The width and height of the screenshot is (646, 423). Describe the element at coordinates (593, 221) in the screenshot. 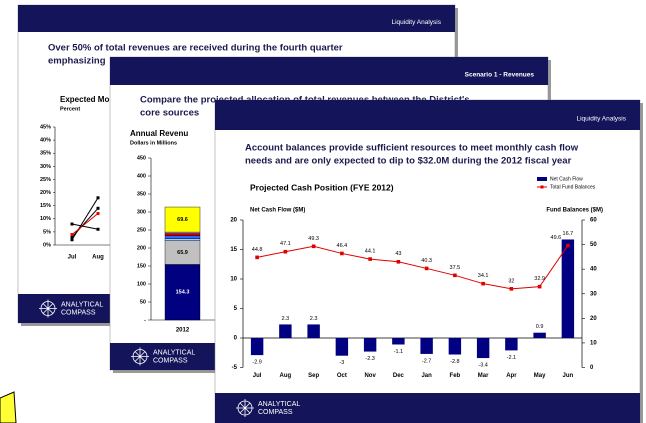

I see `y2-tick-label: 60` at that location.